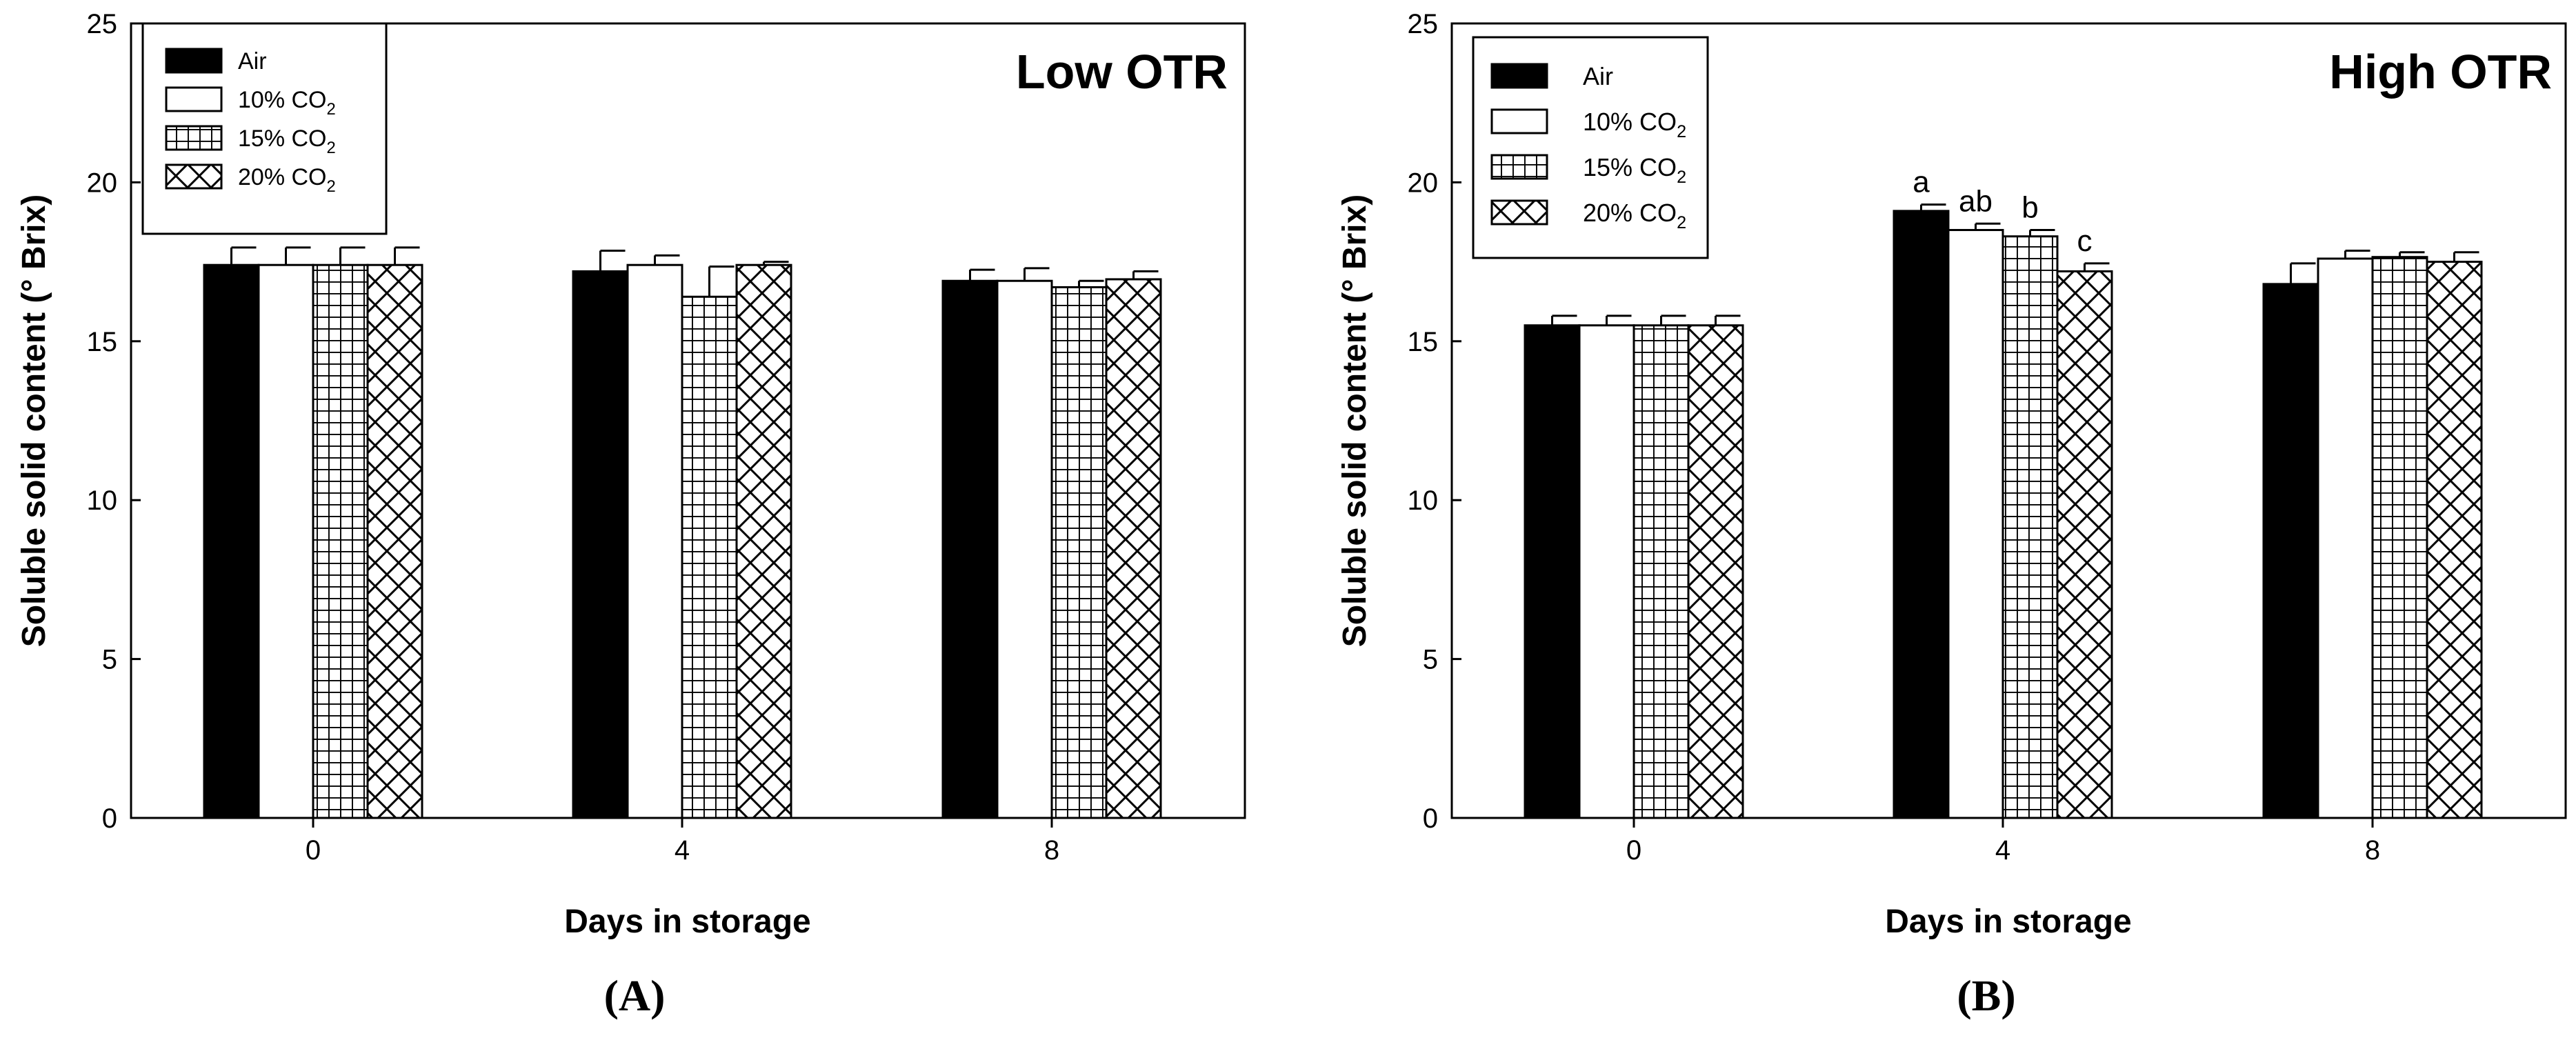 This screenshot has height=1040, width=2576. I want to click on panel-label: (A), so click(635, 995).